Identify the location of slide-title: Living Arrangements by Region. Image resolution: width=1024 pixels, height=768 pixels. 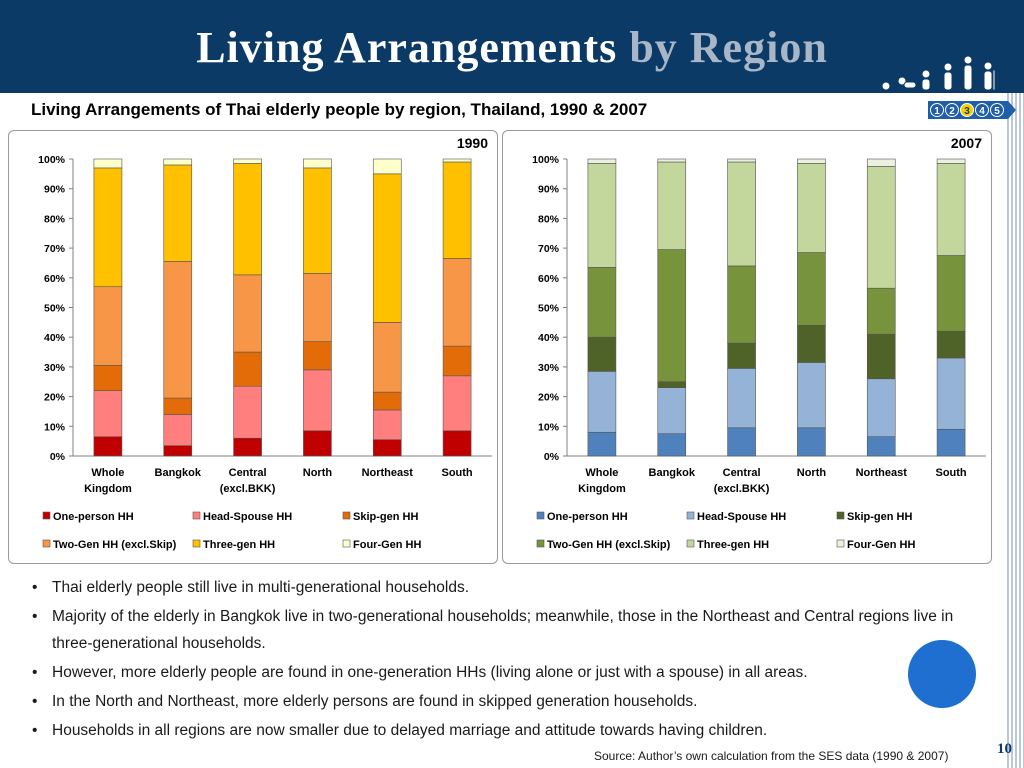
(512, 47).